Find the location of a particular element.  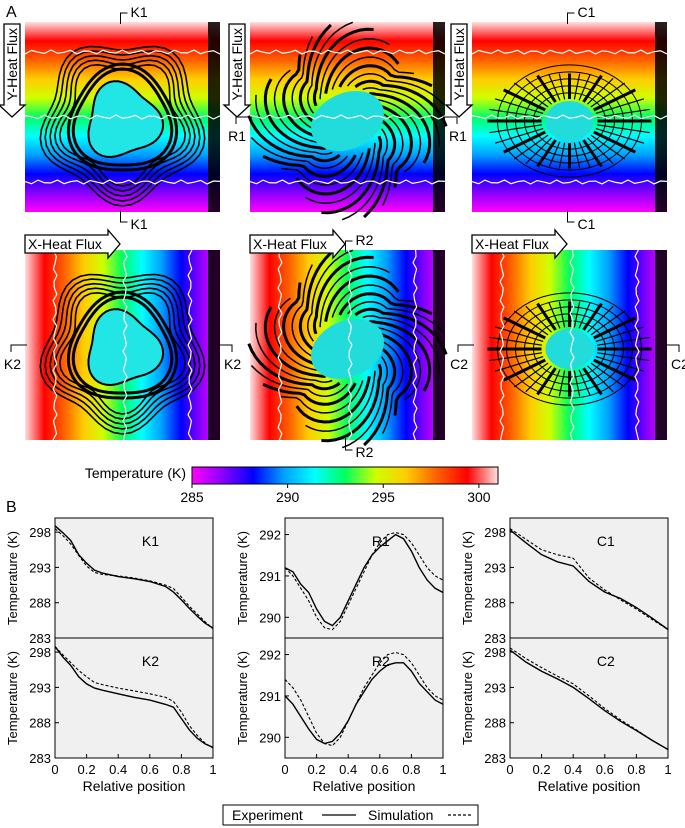

colorbar-ticks: 285 290 295 300 is located at coordinates (335, 494).